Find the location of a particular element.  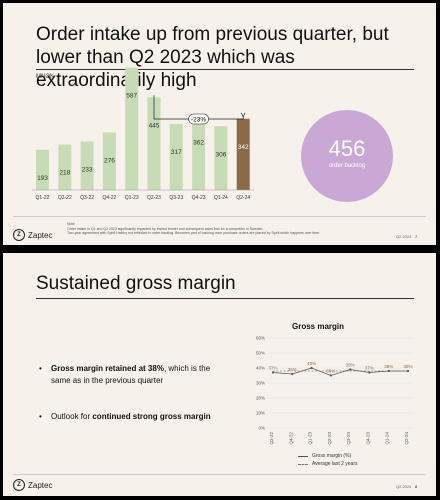

y-tick-label: 20% is located at coordinates (260, 398).